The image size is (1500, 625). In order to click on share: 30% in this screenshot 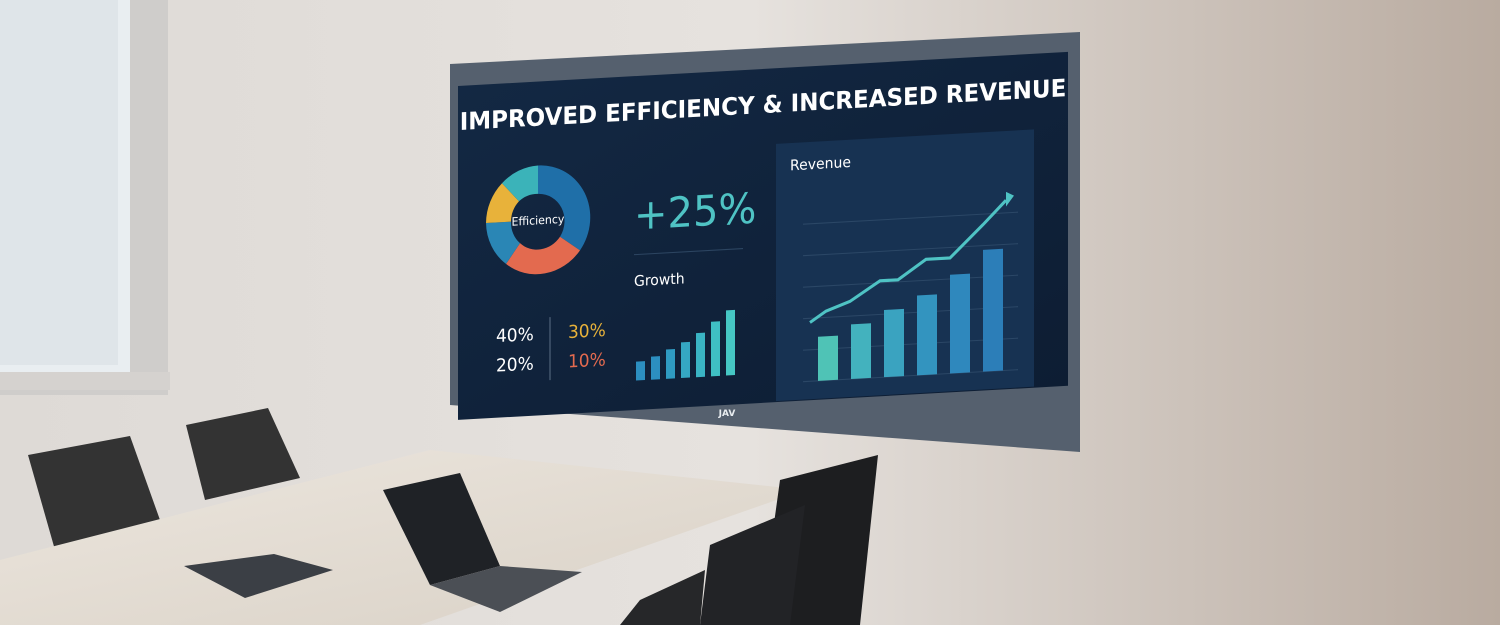, I will do `click(587, 332)`.